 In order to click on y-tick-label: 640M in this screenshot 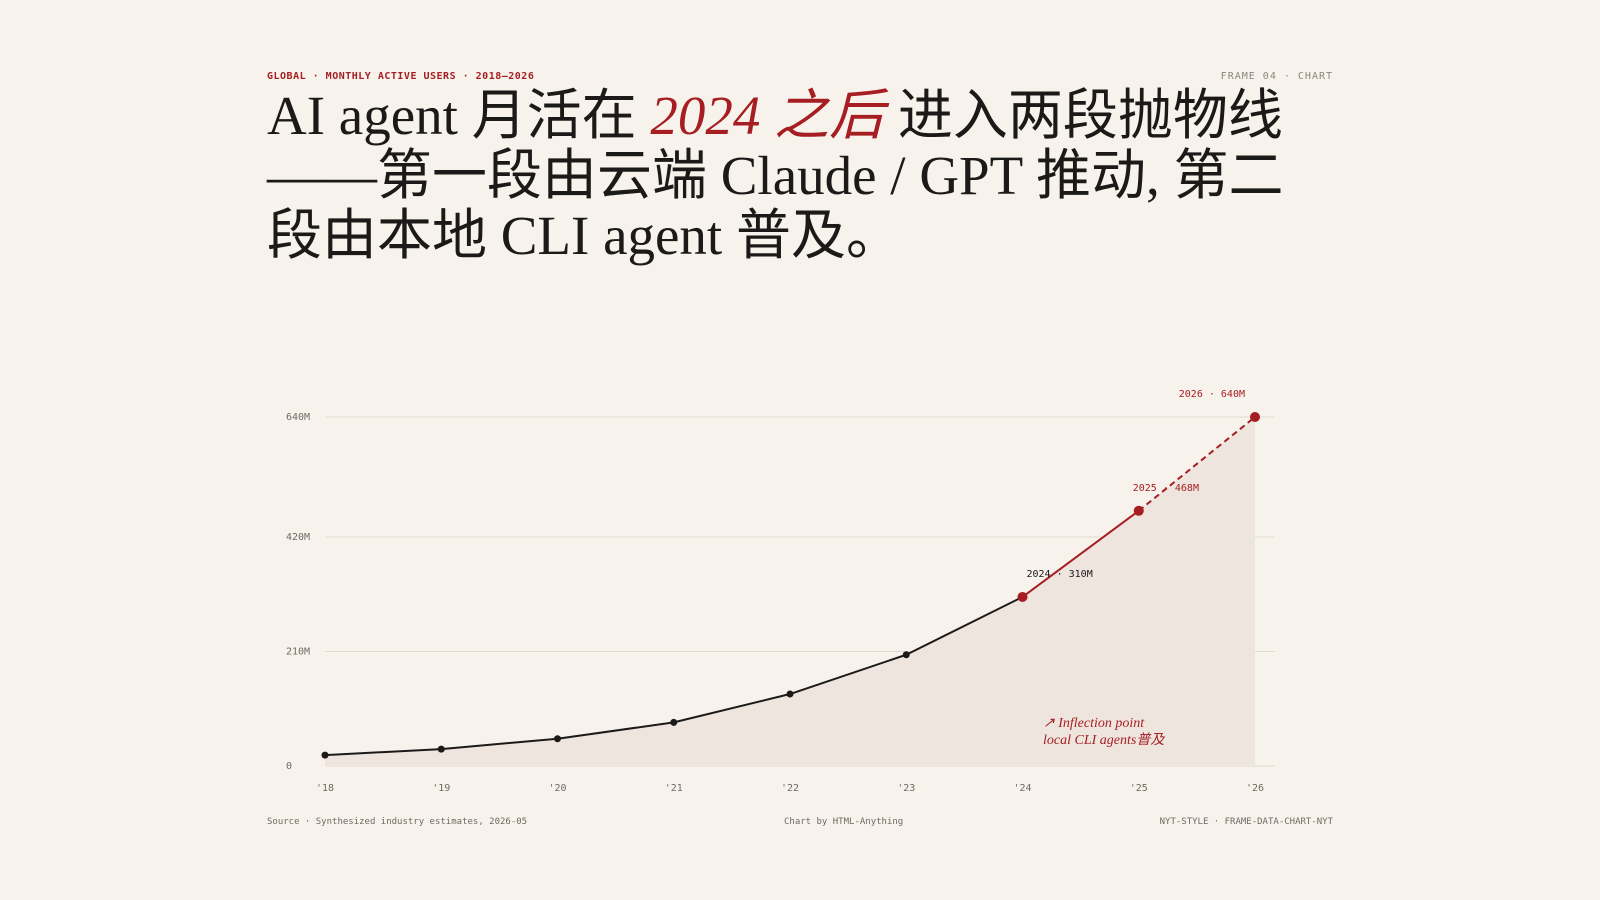, I will do `click(298, 417)`.